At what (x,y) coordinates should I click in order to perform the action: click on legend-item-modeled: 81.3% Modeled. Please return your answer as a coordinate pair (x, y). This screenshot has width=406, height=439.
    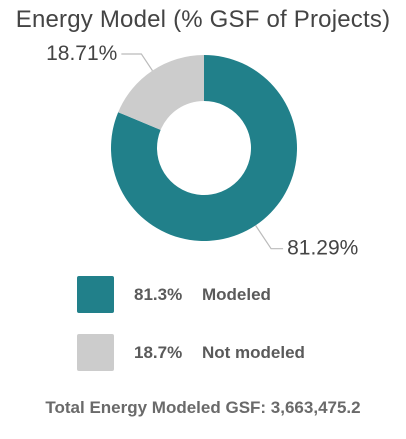
    Looking at the image, I should click on (174, 294).